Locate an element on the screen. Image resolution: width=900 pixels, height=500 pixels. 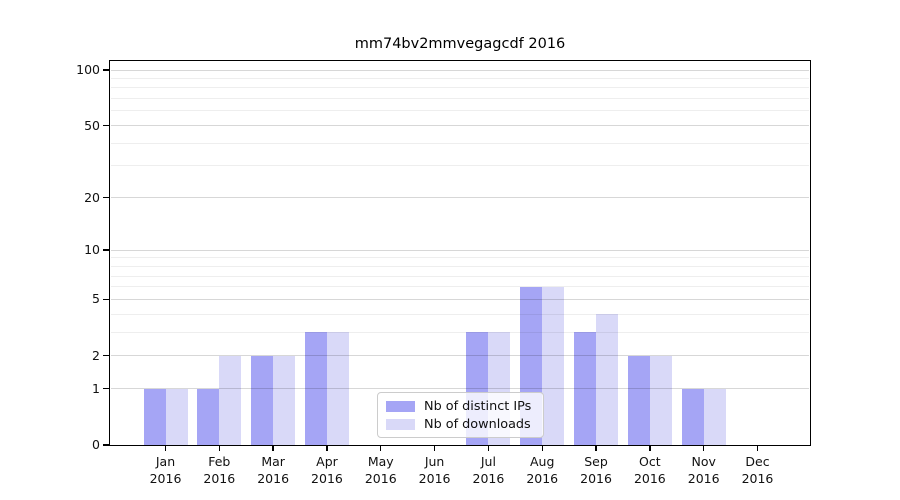
x-tick-label: Sep 2016 is located at coordinates (596, 470).